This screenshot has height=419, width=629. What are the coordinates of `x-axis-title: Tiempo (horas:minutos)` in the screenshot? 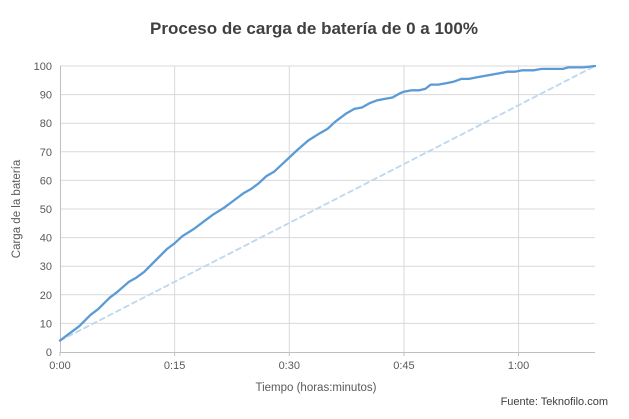 It's located at (315, 388).